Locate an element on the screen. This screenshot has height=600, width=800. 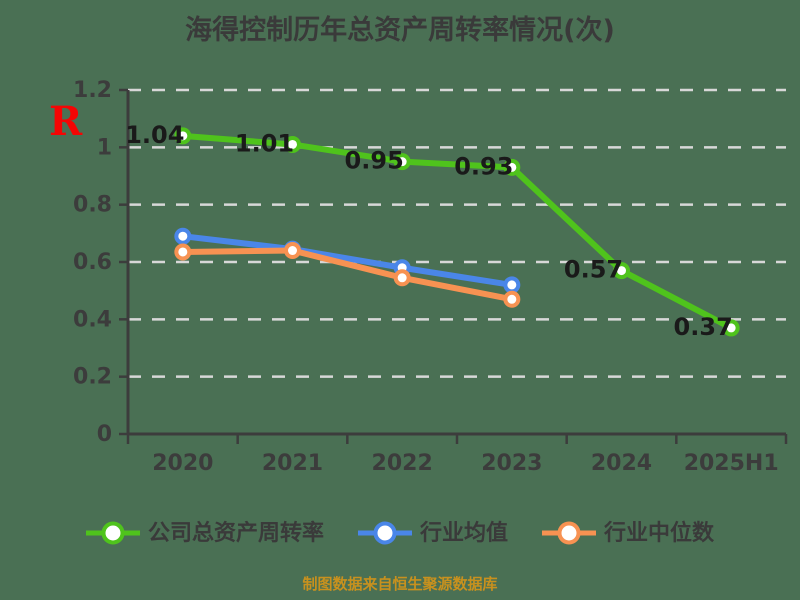
x-tick-label: 2020 is located at coordinates (182, 463).